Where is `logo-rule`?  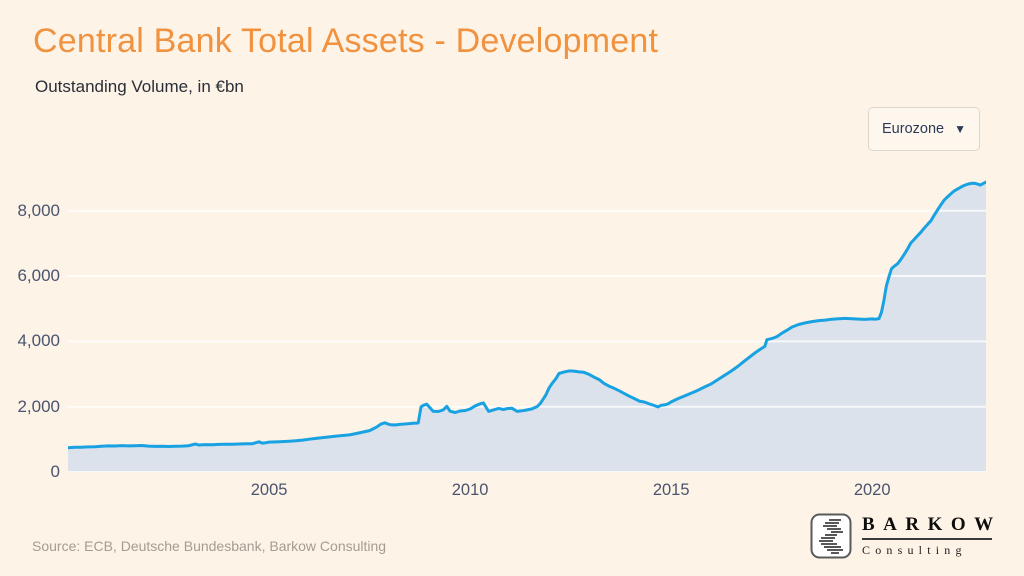
logo-rule is located at coordinates (927, 539).